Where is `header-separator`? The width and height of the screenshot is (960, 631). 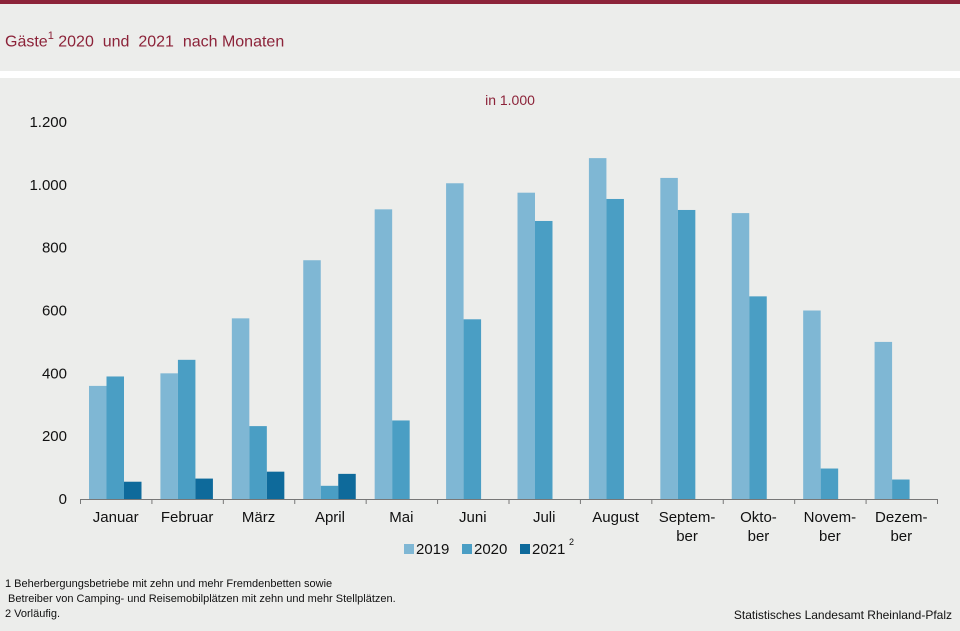 header-separator is located at coordinates (480, 74).